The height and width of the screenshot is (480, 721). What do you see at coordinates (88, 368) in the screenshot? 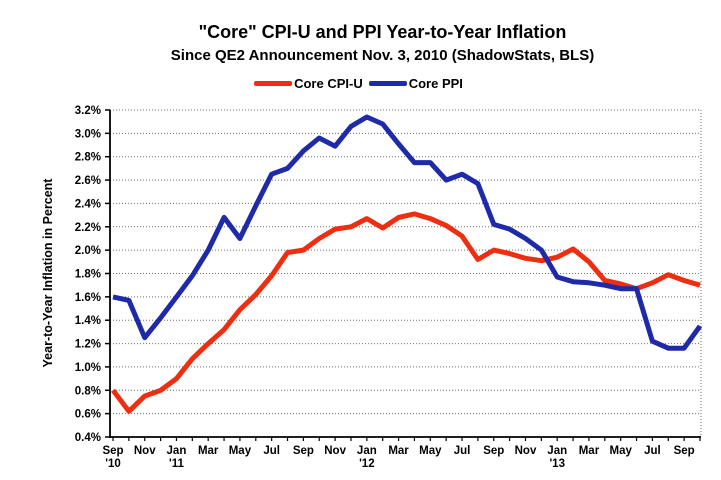
I see `y-tick-label: 1.0%` at bounding box center [88, 368].